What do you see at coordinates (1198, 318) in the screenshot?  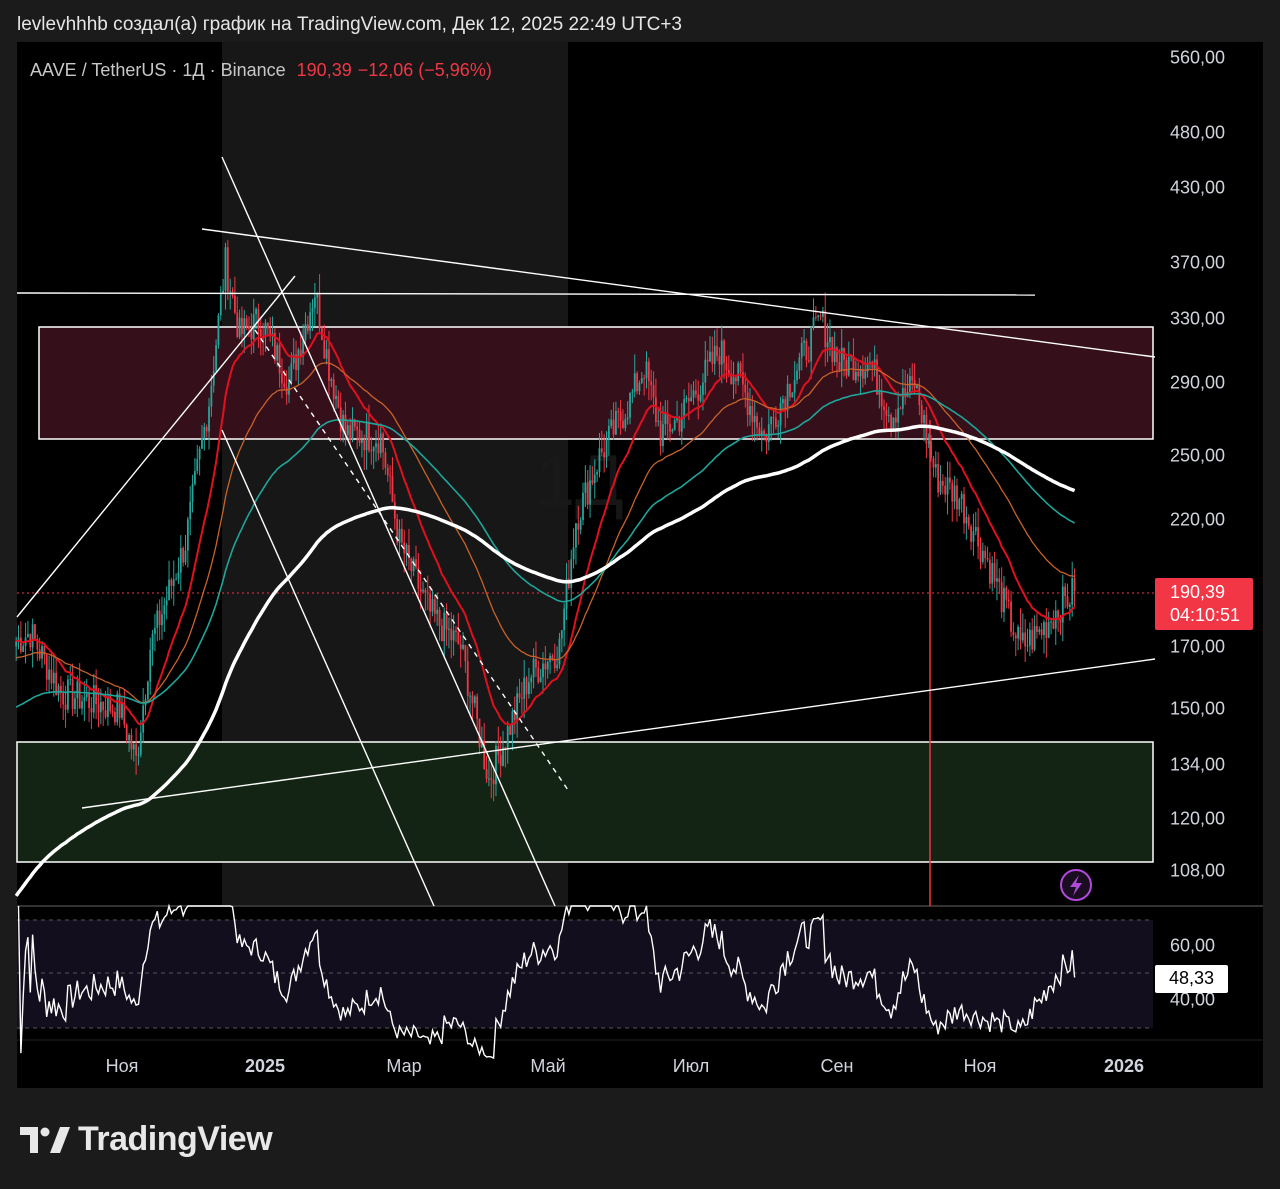 I see `price-tick: 330,00` at bounding box center [1198, 318].